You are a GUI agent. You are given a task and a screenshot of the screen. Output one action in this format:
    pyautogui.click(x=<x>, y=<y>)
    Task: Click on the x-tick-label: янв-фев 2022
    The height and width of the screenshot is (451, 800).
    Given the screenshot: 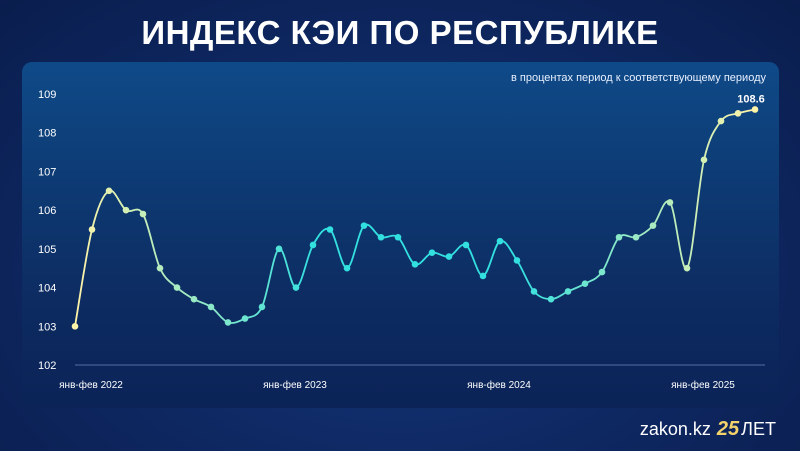 What is the action you would take?
    pyautogui.click(x=91, y=385)
    